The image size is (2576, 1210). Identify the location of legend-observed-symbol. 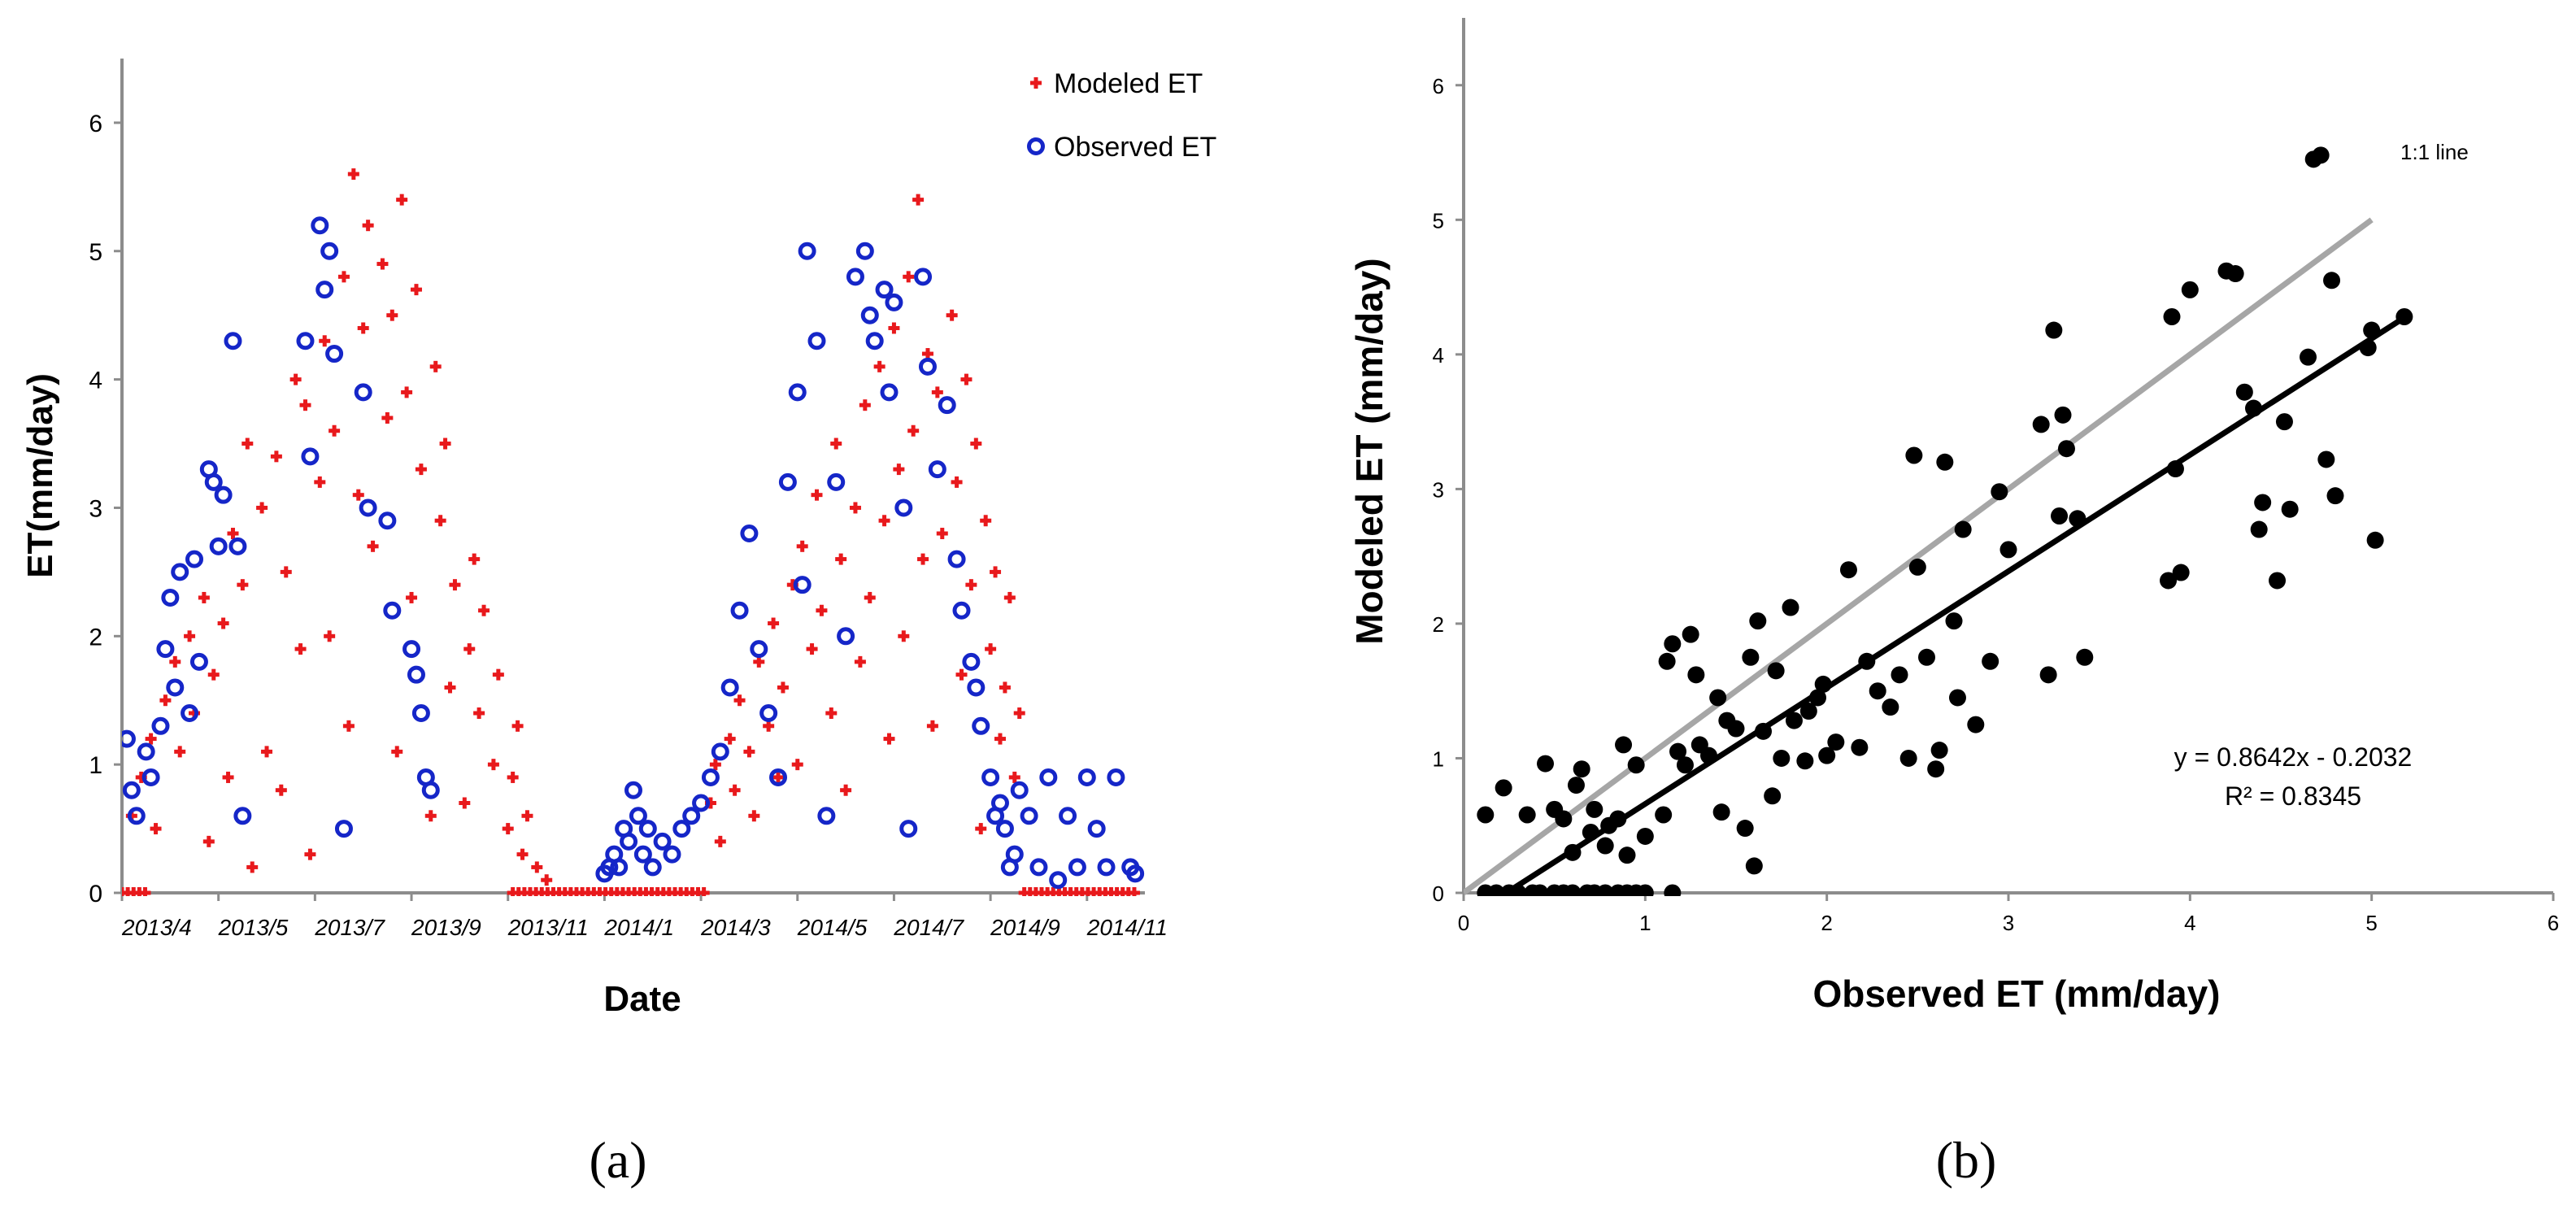
(1036, 146).